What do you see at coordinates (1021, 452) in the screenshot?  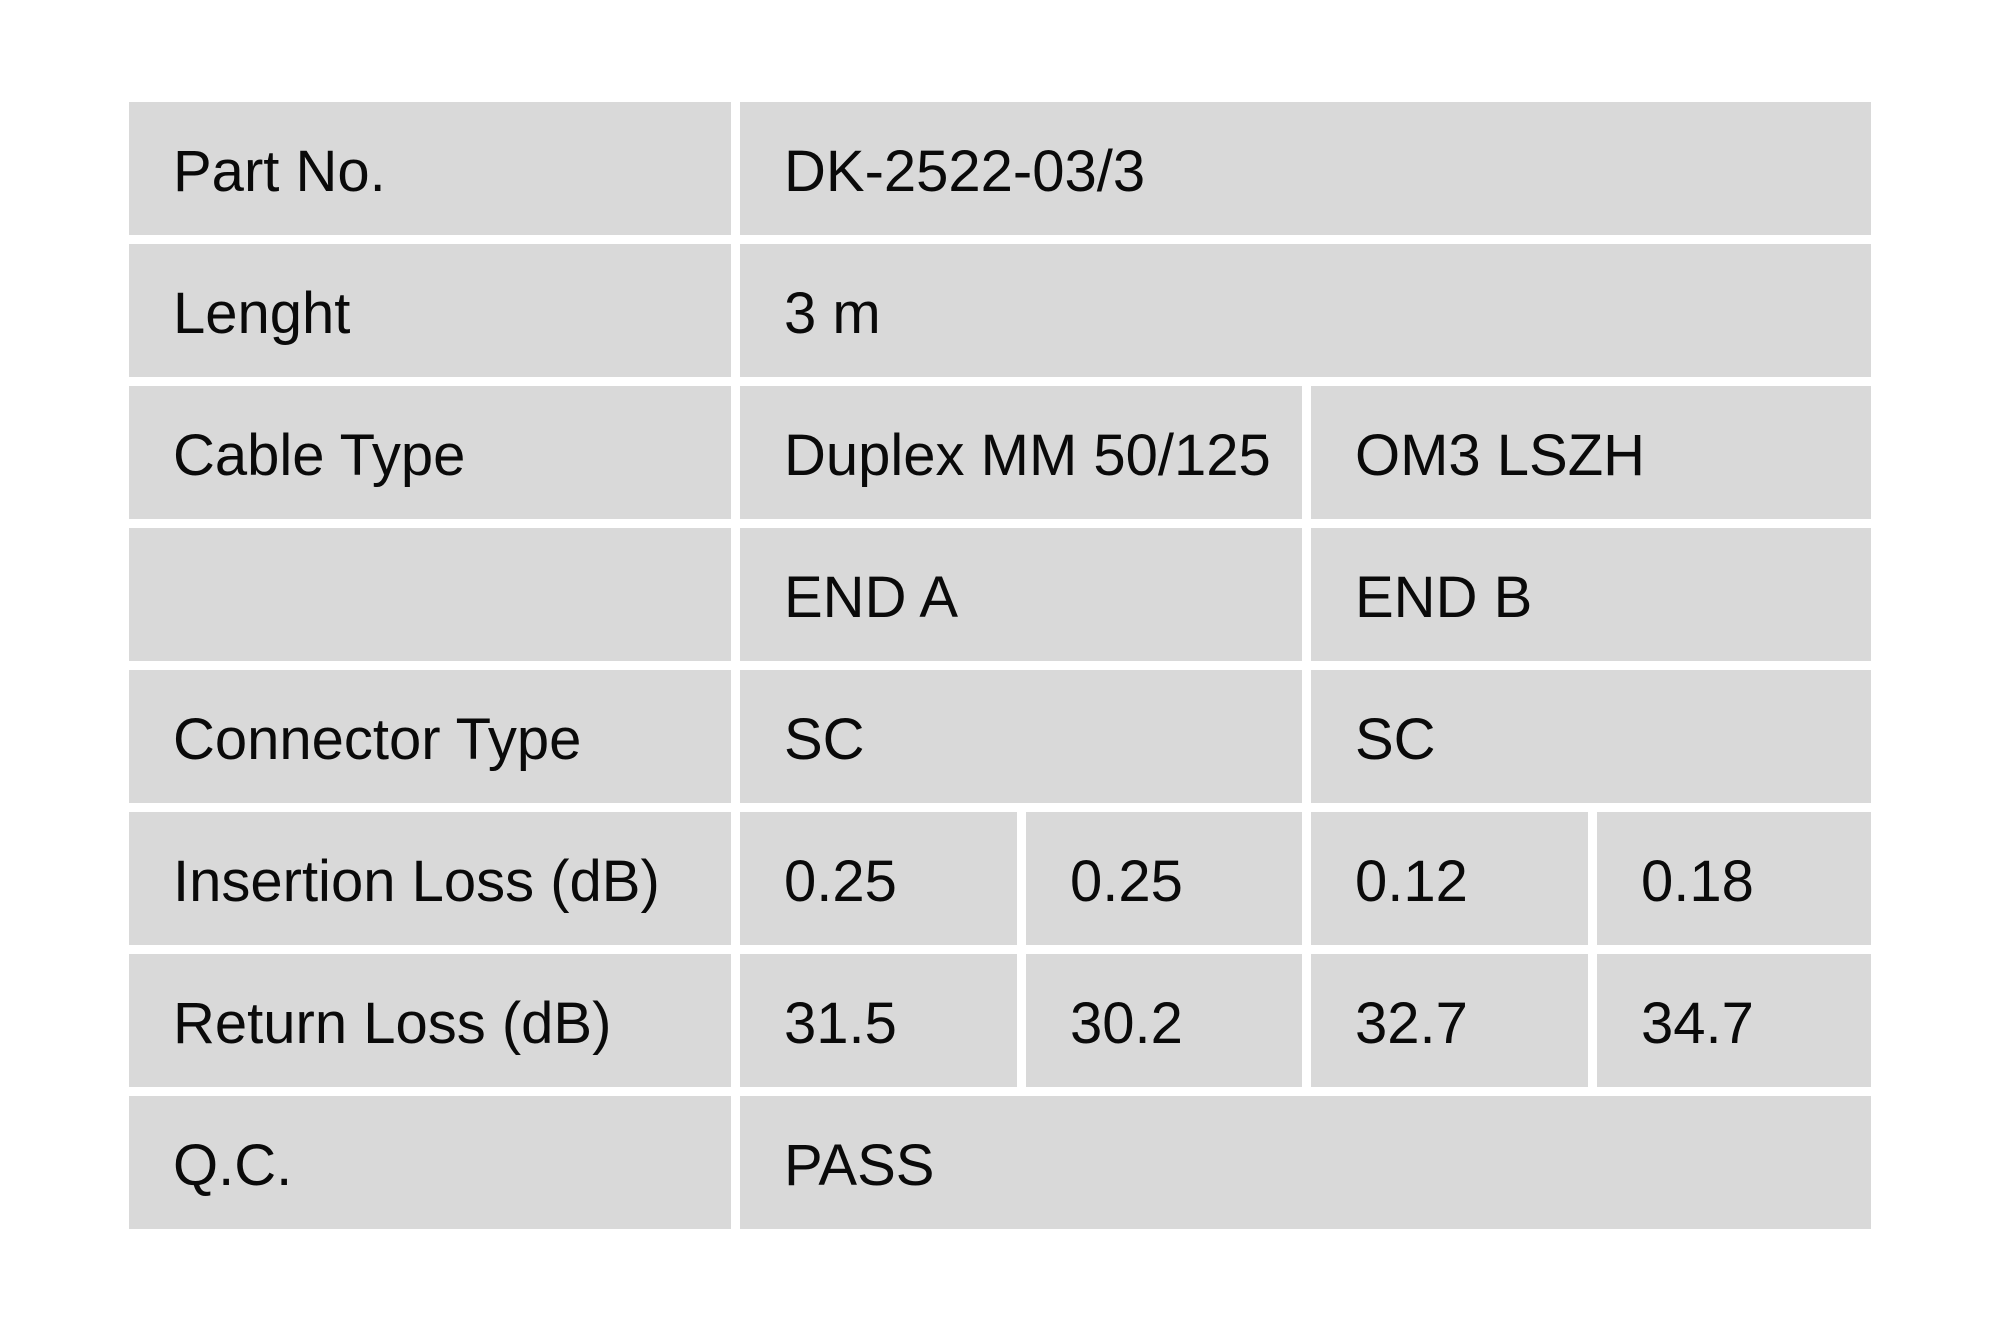 I see `value-cable-type-1: Duplex MM 50/125` at bounding box center [1021, 452].